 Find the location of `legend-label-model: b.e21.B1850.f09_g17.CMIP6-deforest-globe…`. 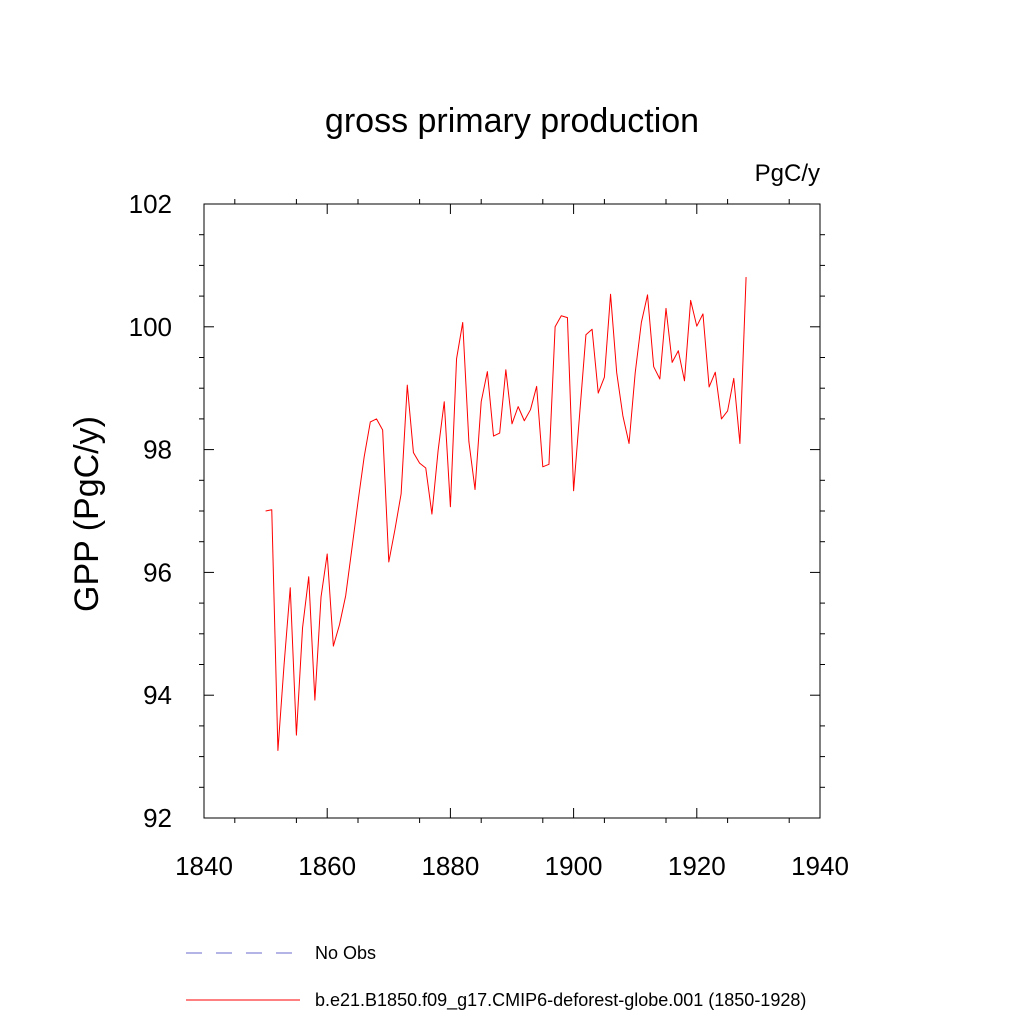

legend-label-model: b.e21.B1850.f09_g17.CMIP6-deforest-globe… is located at coordinates (560, 1000).